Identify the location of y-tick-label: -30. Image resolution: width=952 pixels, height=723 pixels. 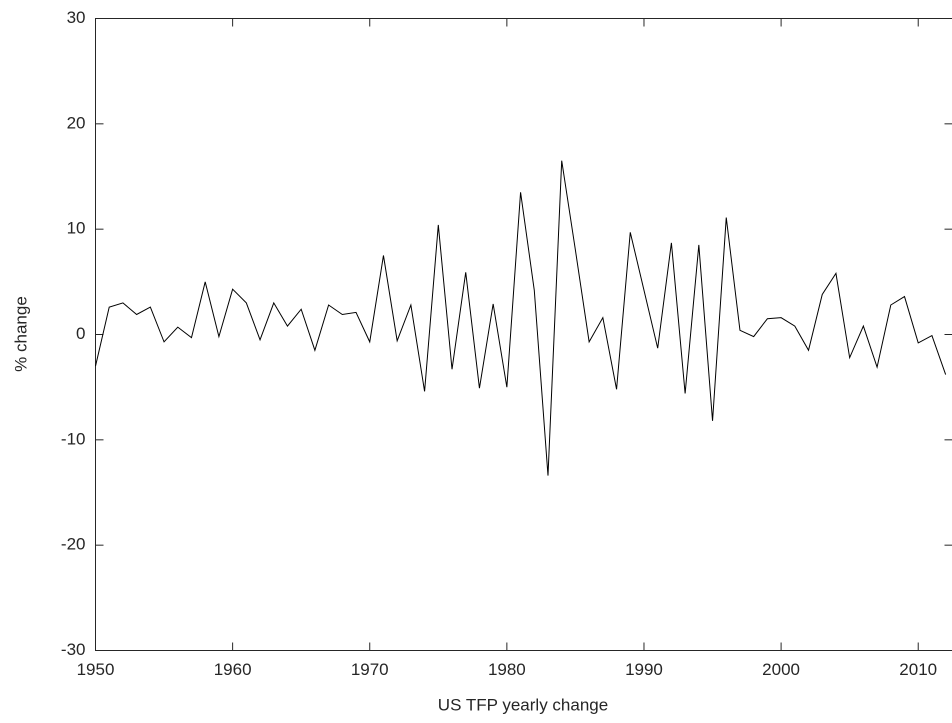
(73, 649).